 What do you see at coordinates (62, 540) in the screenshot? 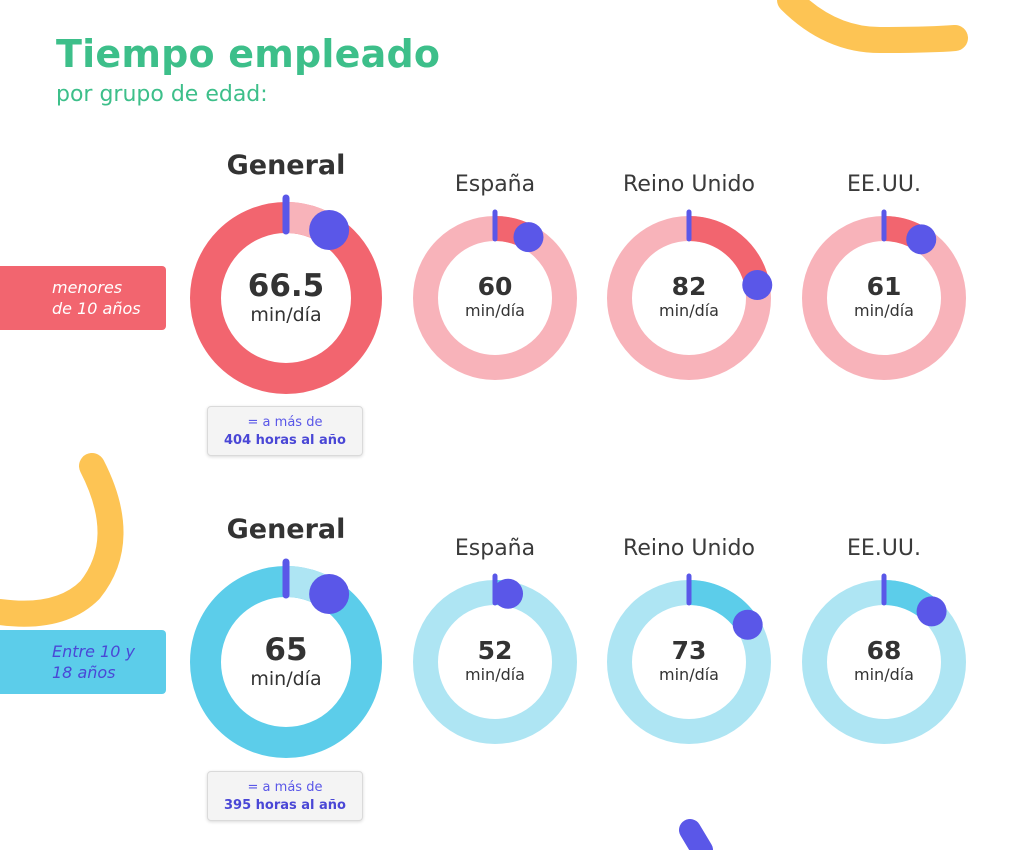
I see `yellow-arc-left` at bounding box center [62, 540].